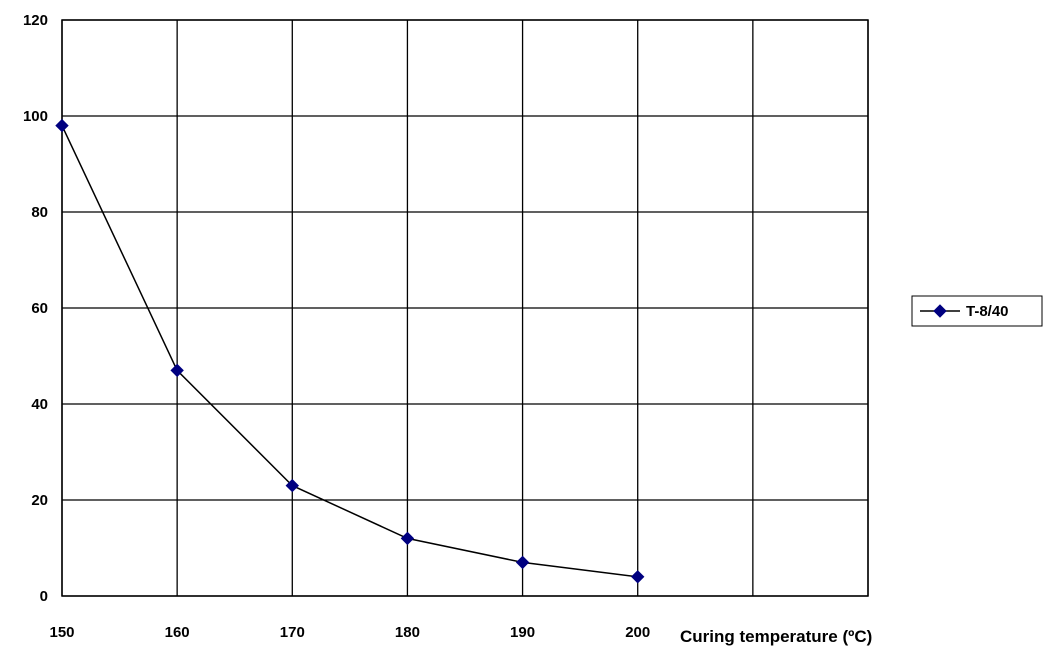 Image resolution: width=1053 pixels, height=652 pixels. What do you see at coordinates (39, 404) in the screenshot?
I see `y-tick-label: 40` at bounding box center [39, 404].